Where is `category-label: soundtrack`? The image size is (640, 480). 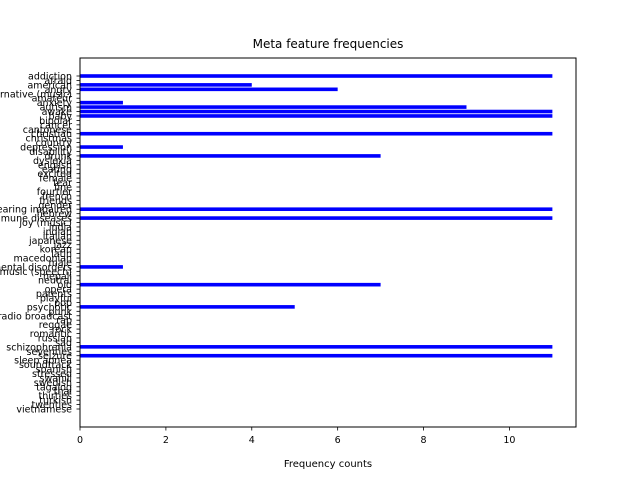
category-label: soundtrack is located at coordinates (46, 365).